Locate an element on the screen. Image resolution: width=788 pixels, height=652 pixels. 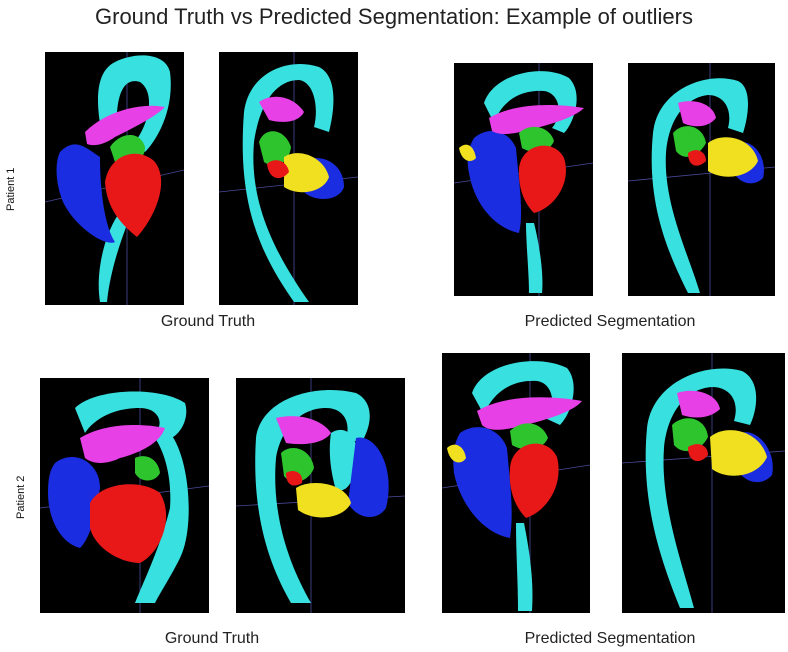
p1-gt-front-view is located at coordinates (114, 178).